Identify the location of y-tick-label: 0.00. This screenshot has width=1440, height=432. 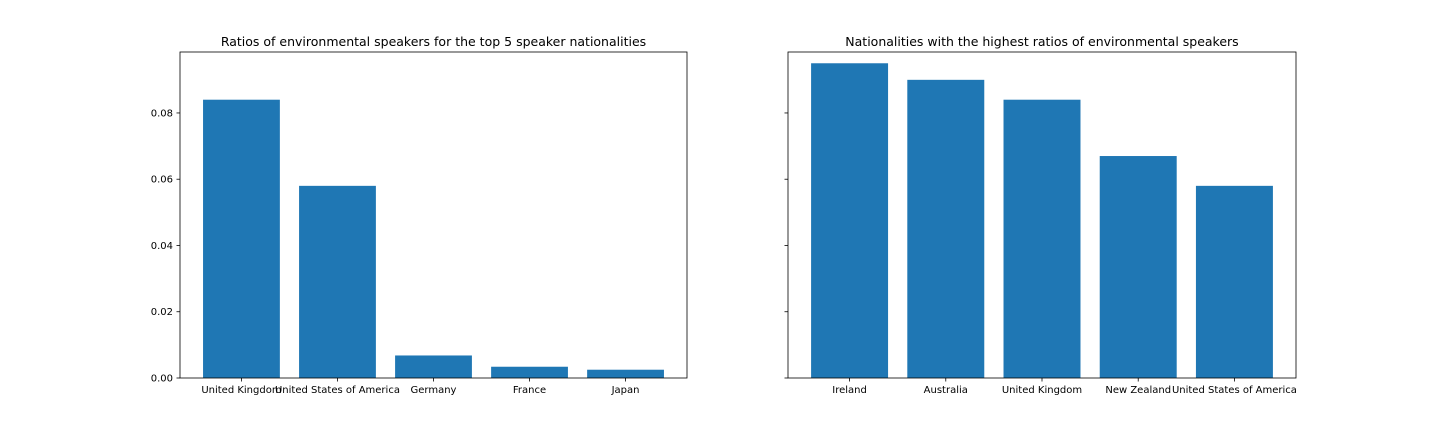
(162, 379).